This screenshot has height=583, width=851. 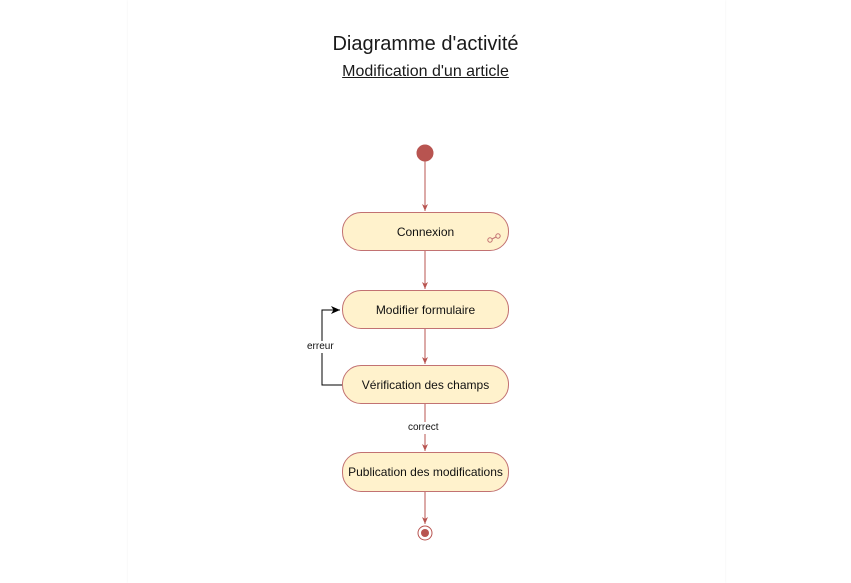 I want to click on edge-label-correct: correct, so click(x=423, y=428).